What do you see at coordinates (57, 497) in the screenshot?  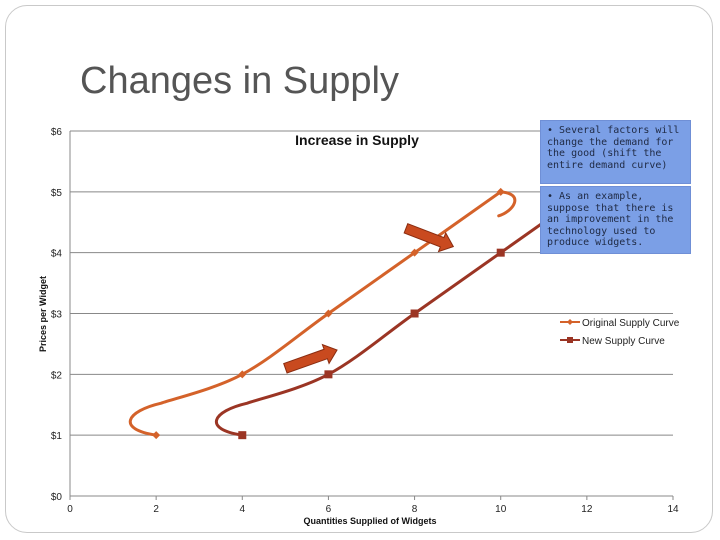 I see `y-tick-label: $0` at bounding box center [57, 497].